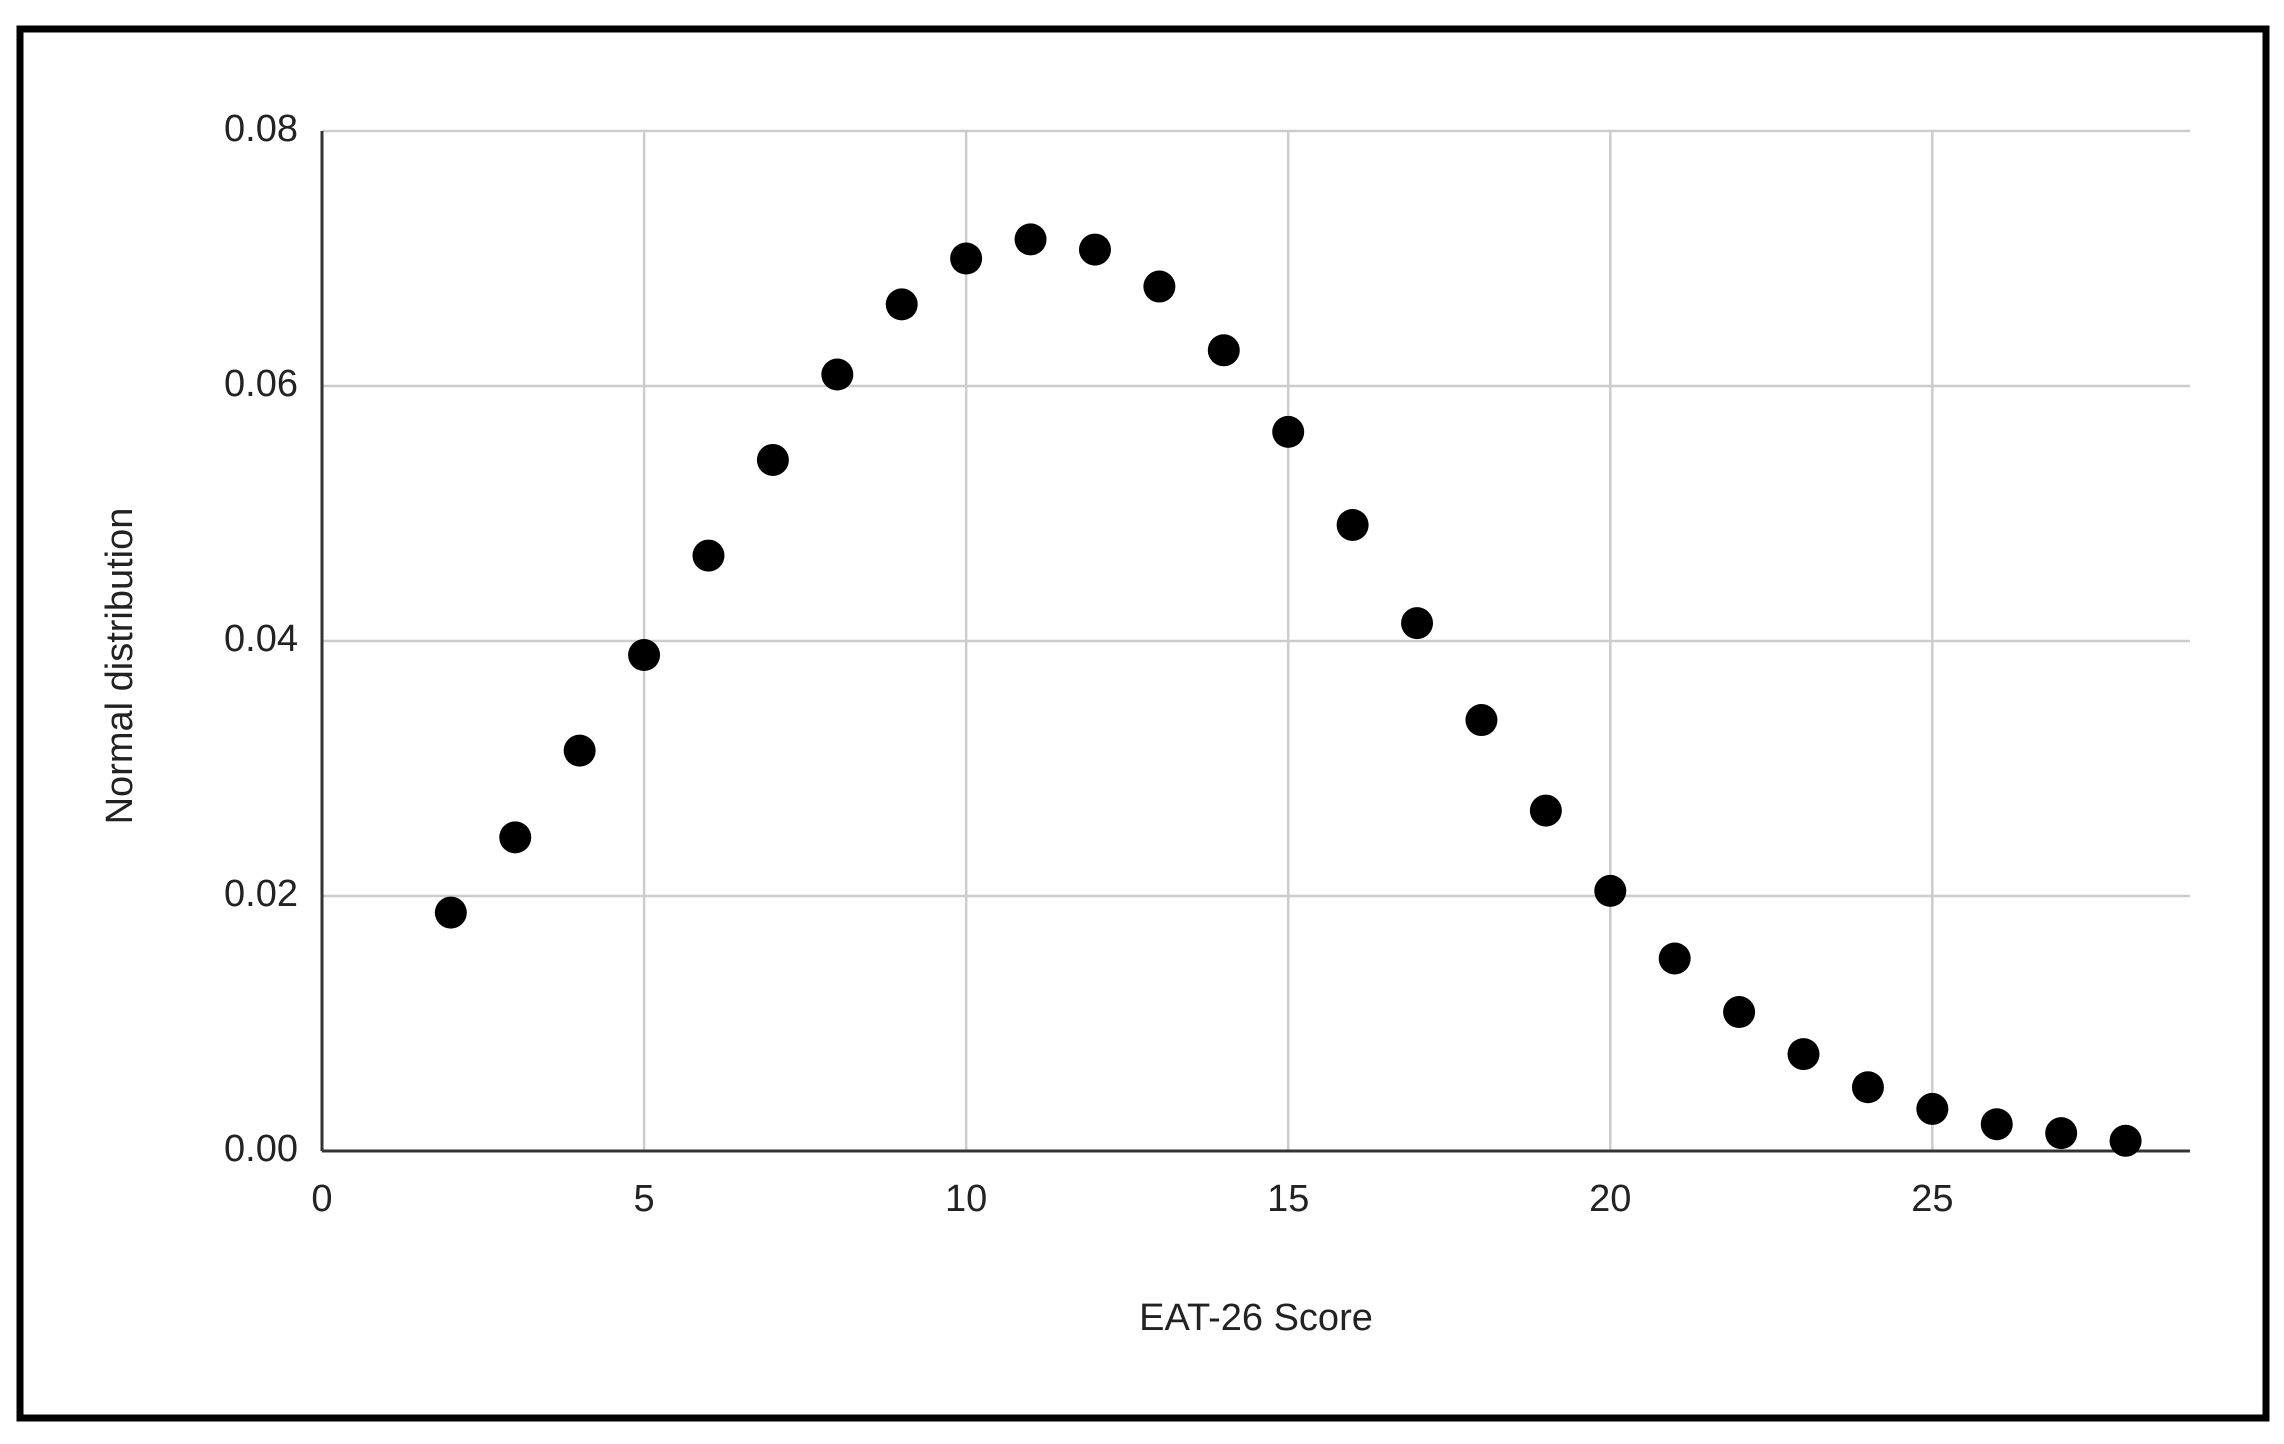  Describe the element at coordinates (261, 129) in the screenshot. I see `y-tick-label: 0.08` at that location.